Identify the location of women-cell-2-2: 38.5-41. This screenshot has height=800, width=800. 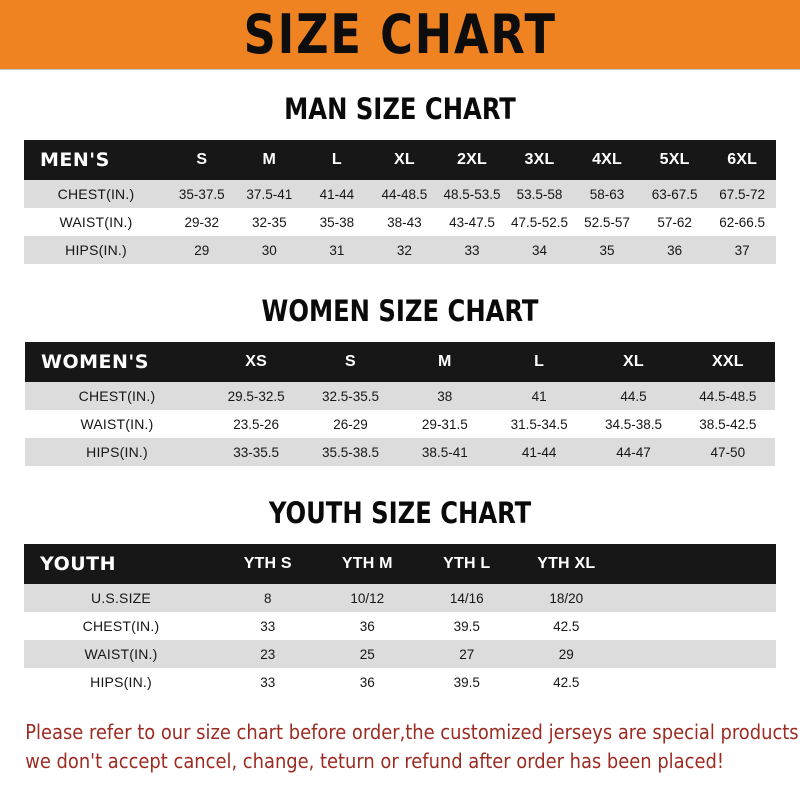
(444, 452).